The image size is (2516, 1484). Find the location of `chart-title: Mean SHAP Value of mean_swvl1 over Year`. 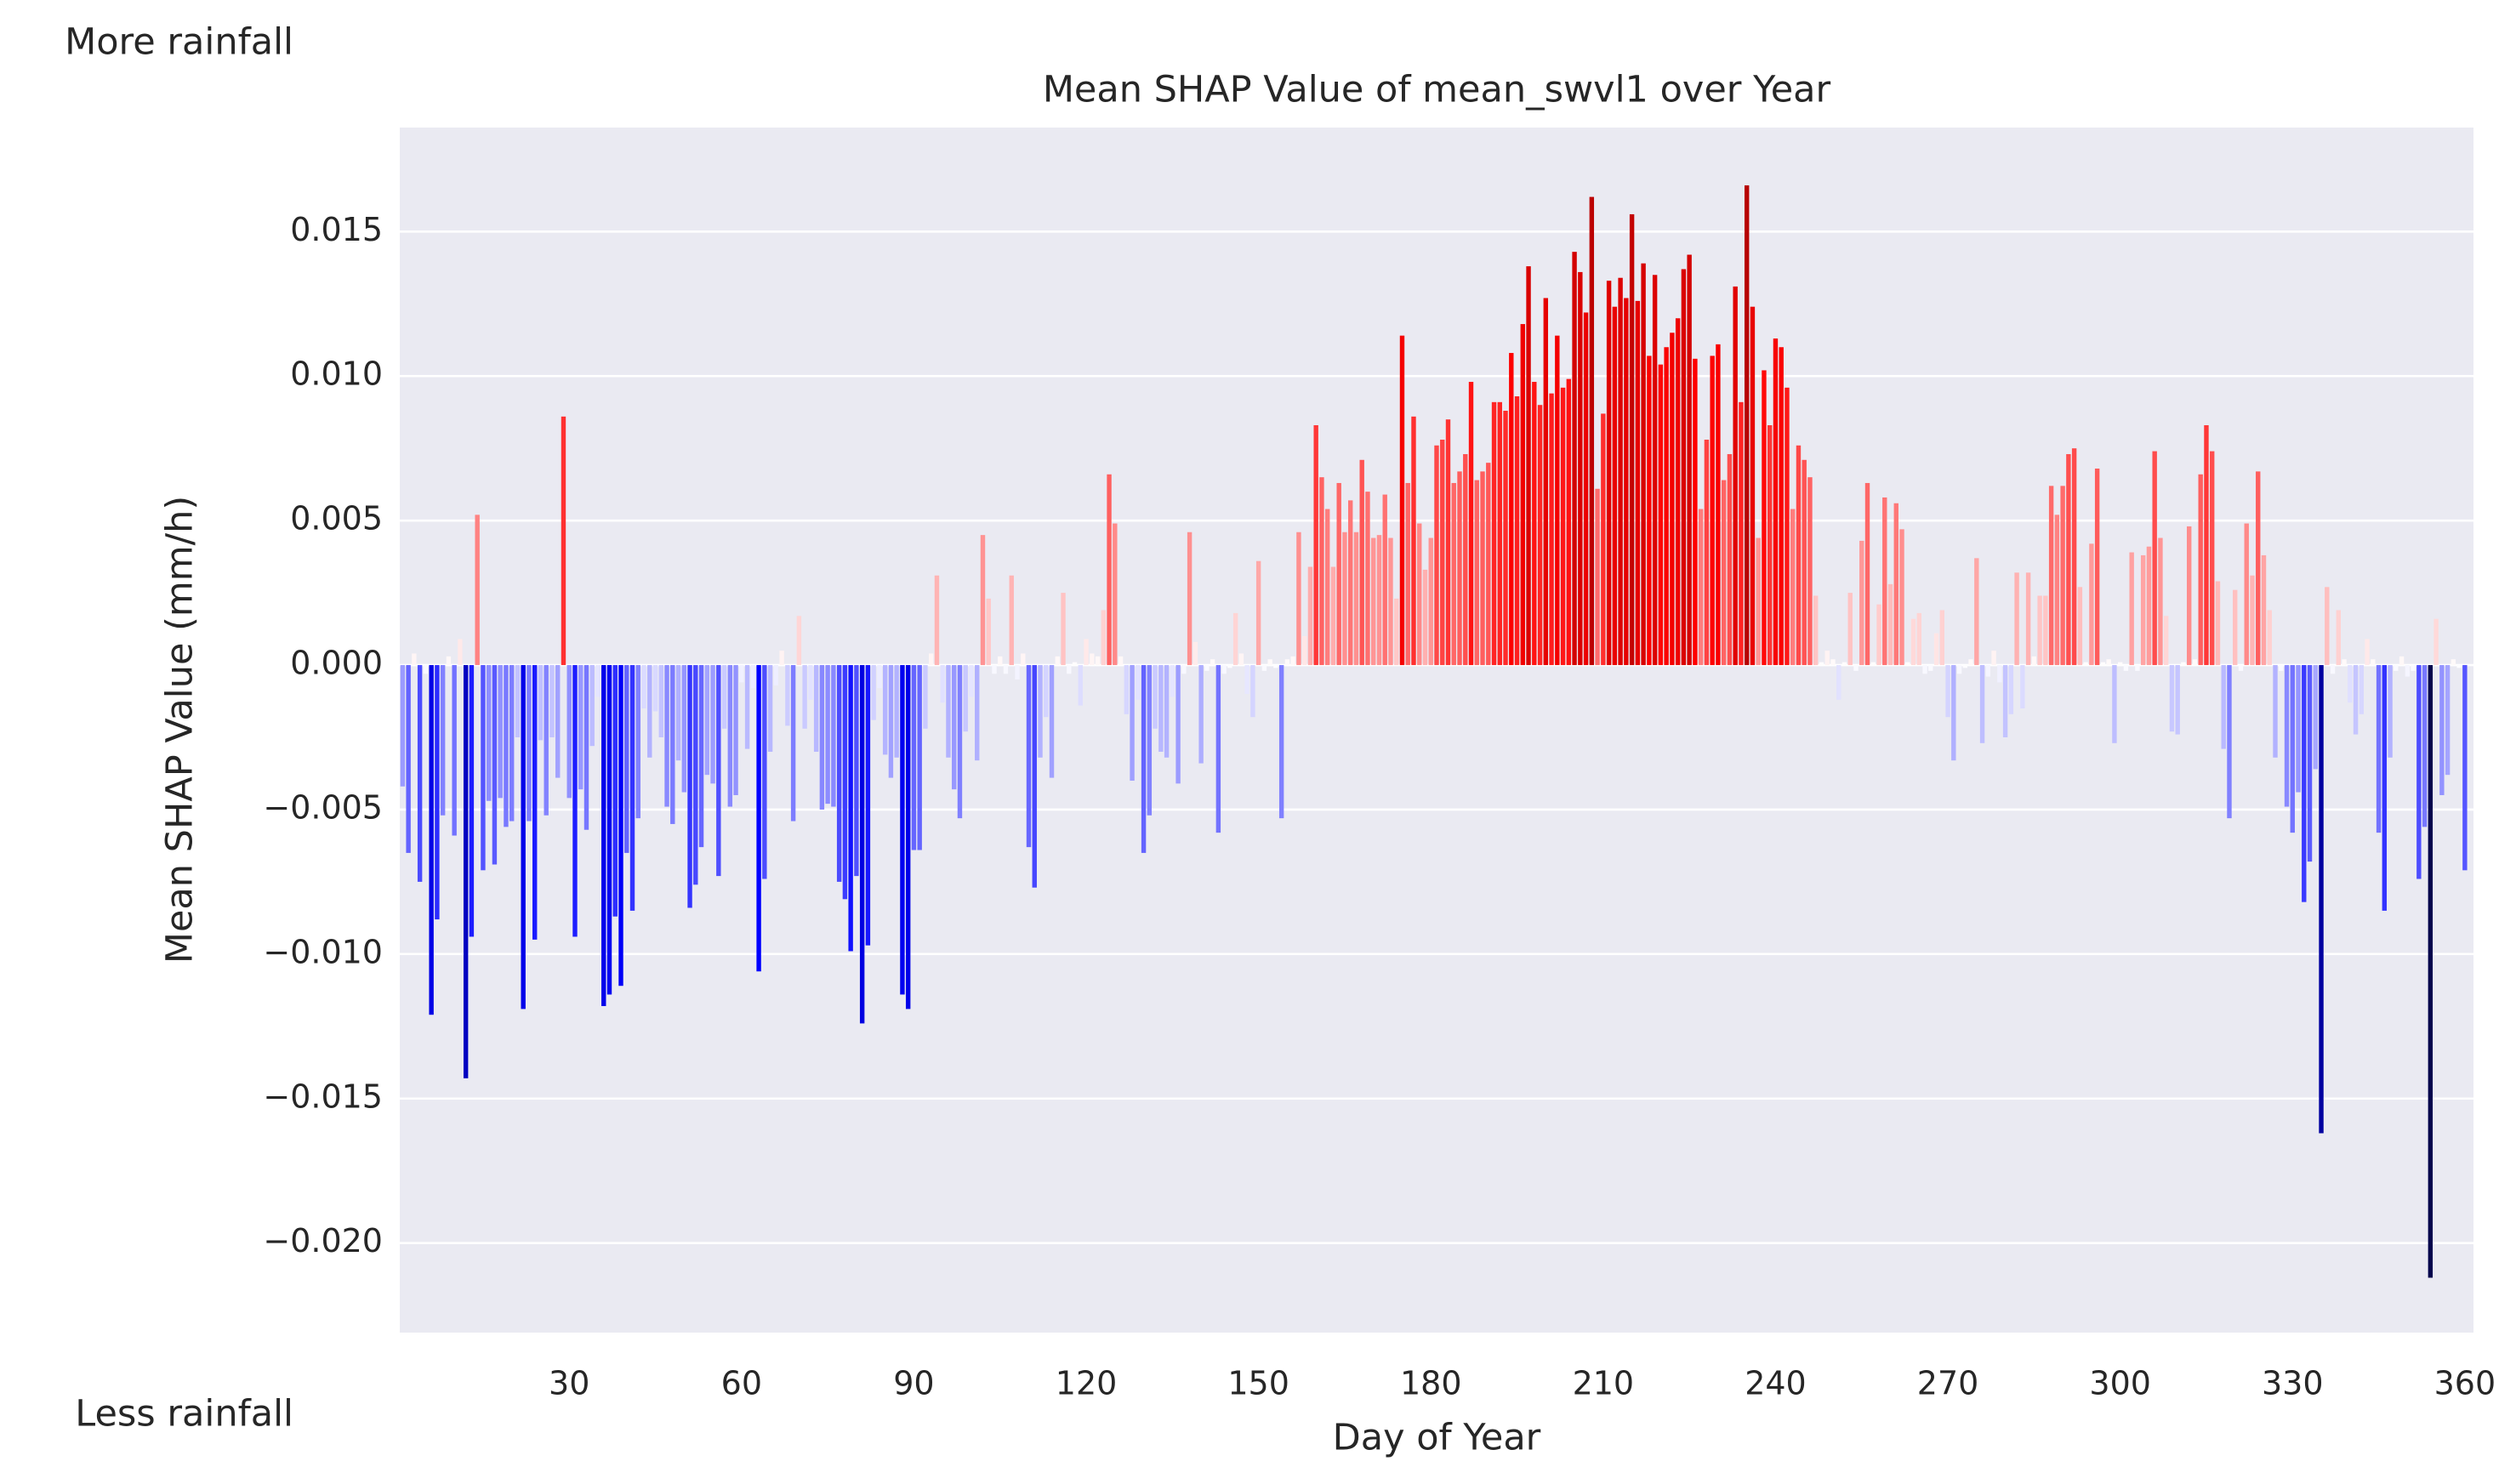

chart-title: Mean SHAP Value of mean_swvl1 over Year is located at coordinates (1437, 90).